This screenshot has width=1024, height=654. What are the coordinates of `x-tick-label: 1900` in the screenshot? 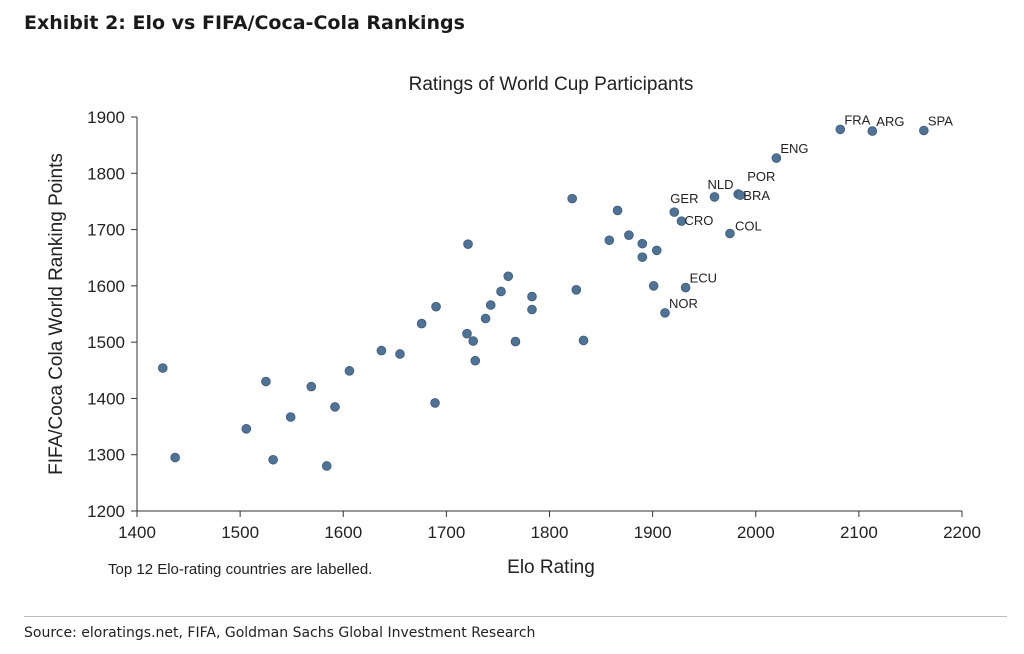 It's located at (653, 532).